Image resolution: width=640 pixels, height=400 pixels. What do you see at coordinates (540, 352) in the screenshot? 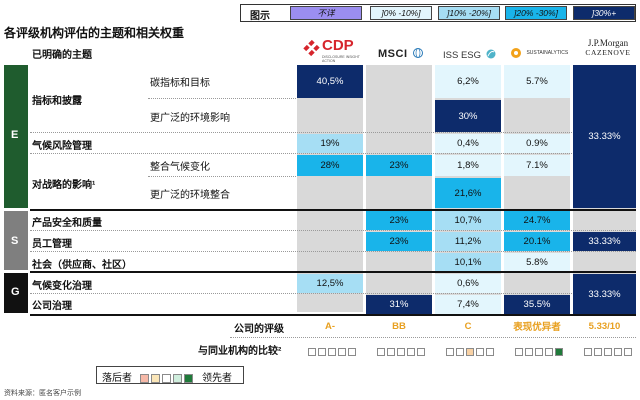
I see `comparison-sus` at bounding box center [540, 352].